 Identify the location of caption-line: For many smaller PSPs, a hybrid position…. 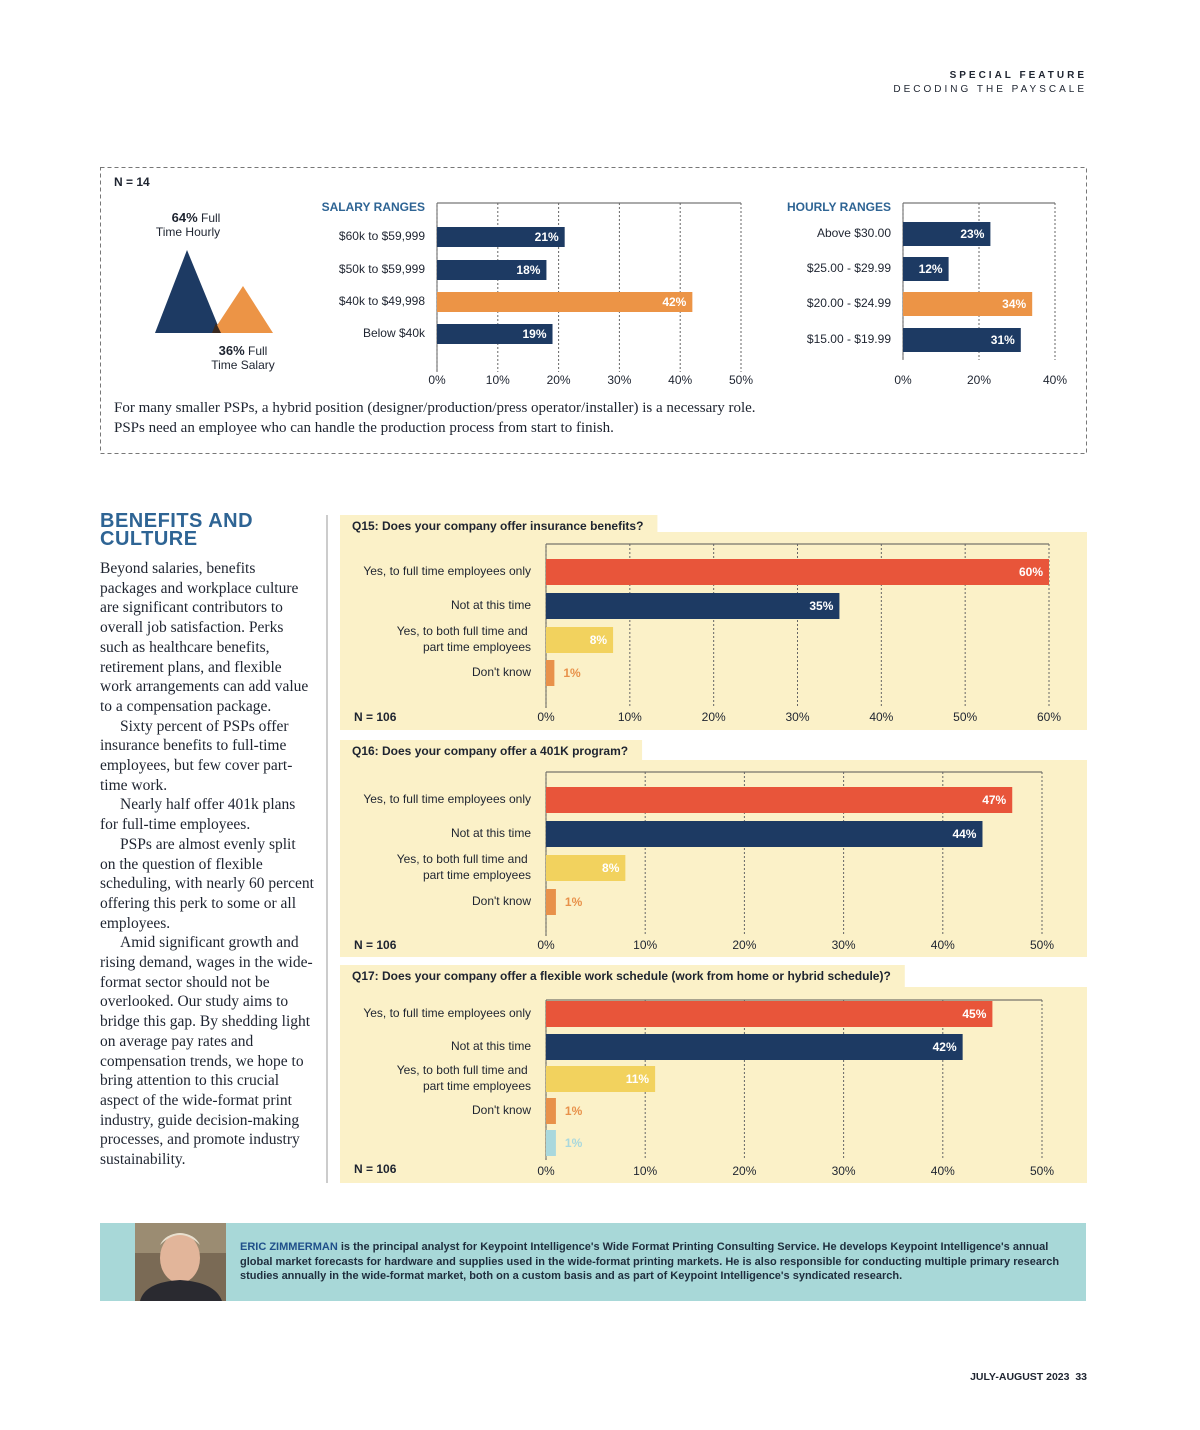
(435, 408).